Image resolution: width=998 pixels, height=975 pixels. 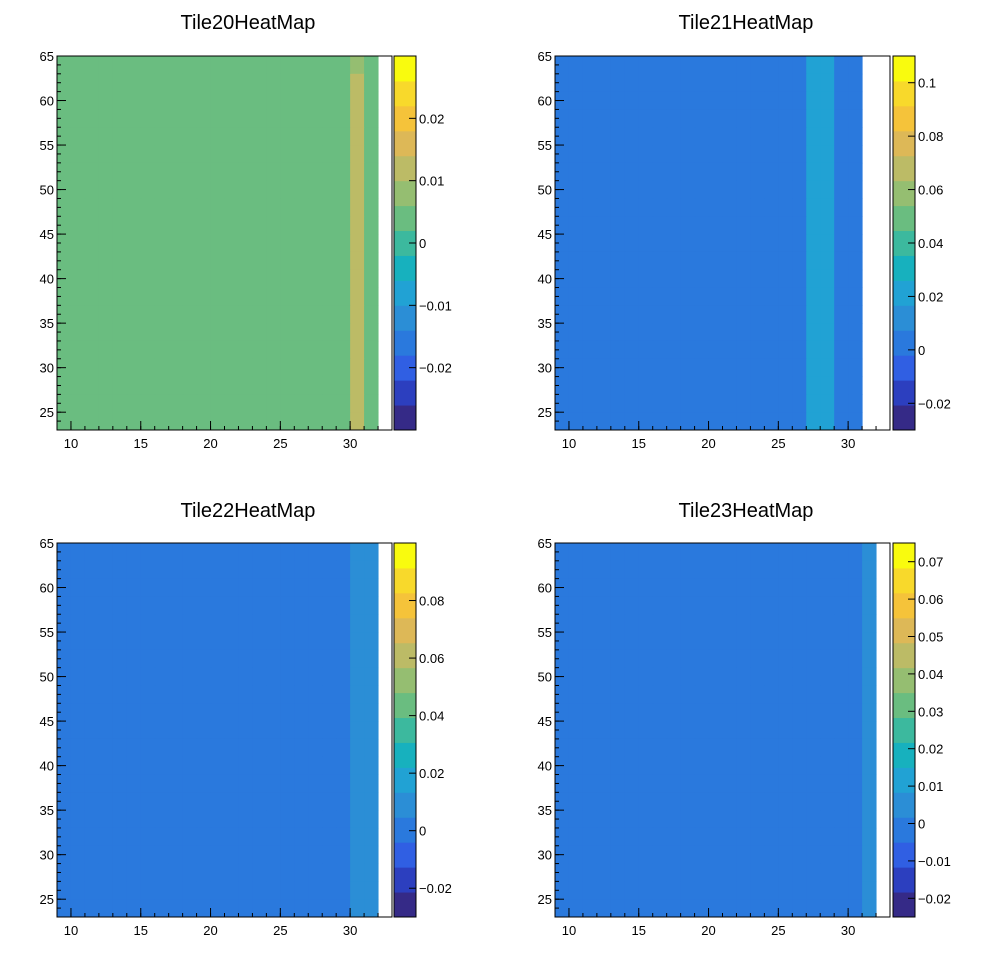 I want to click on y-tick-label: 60, so click(x=545, y=588).